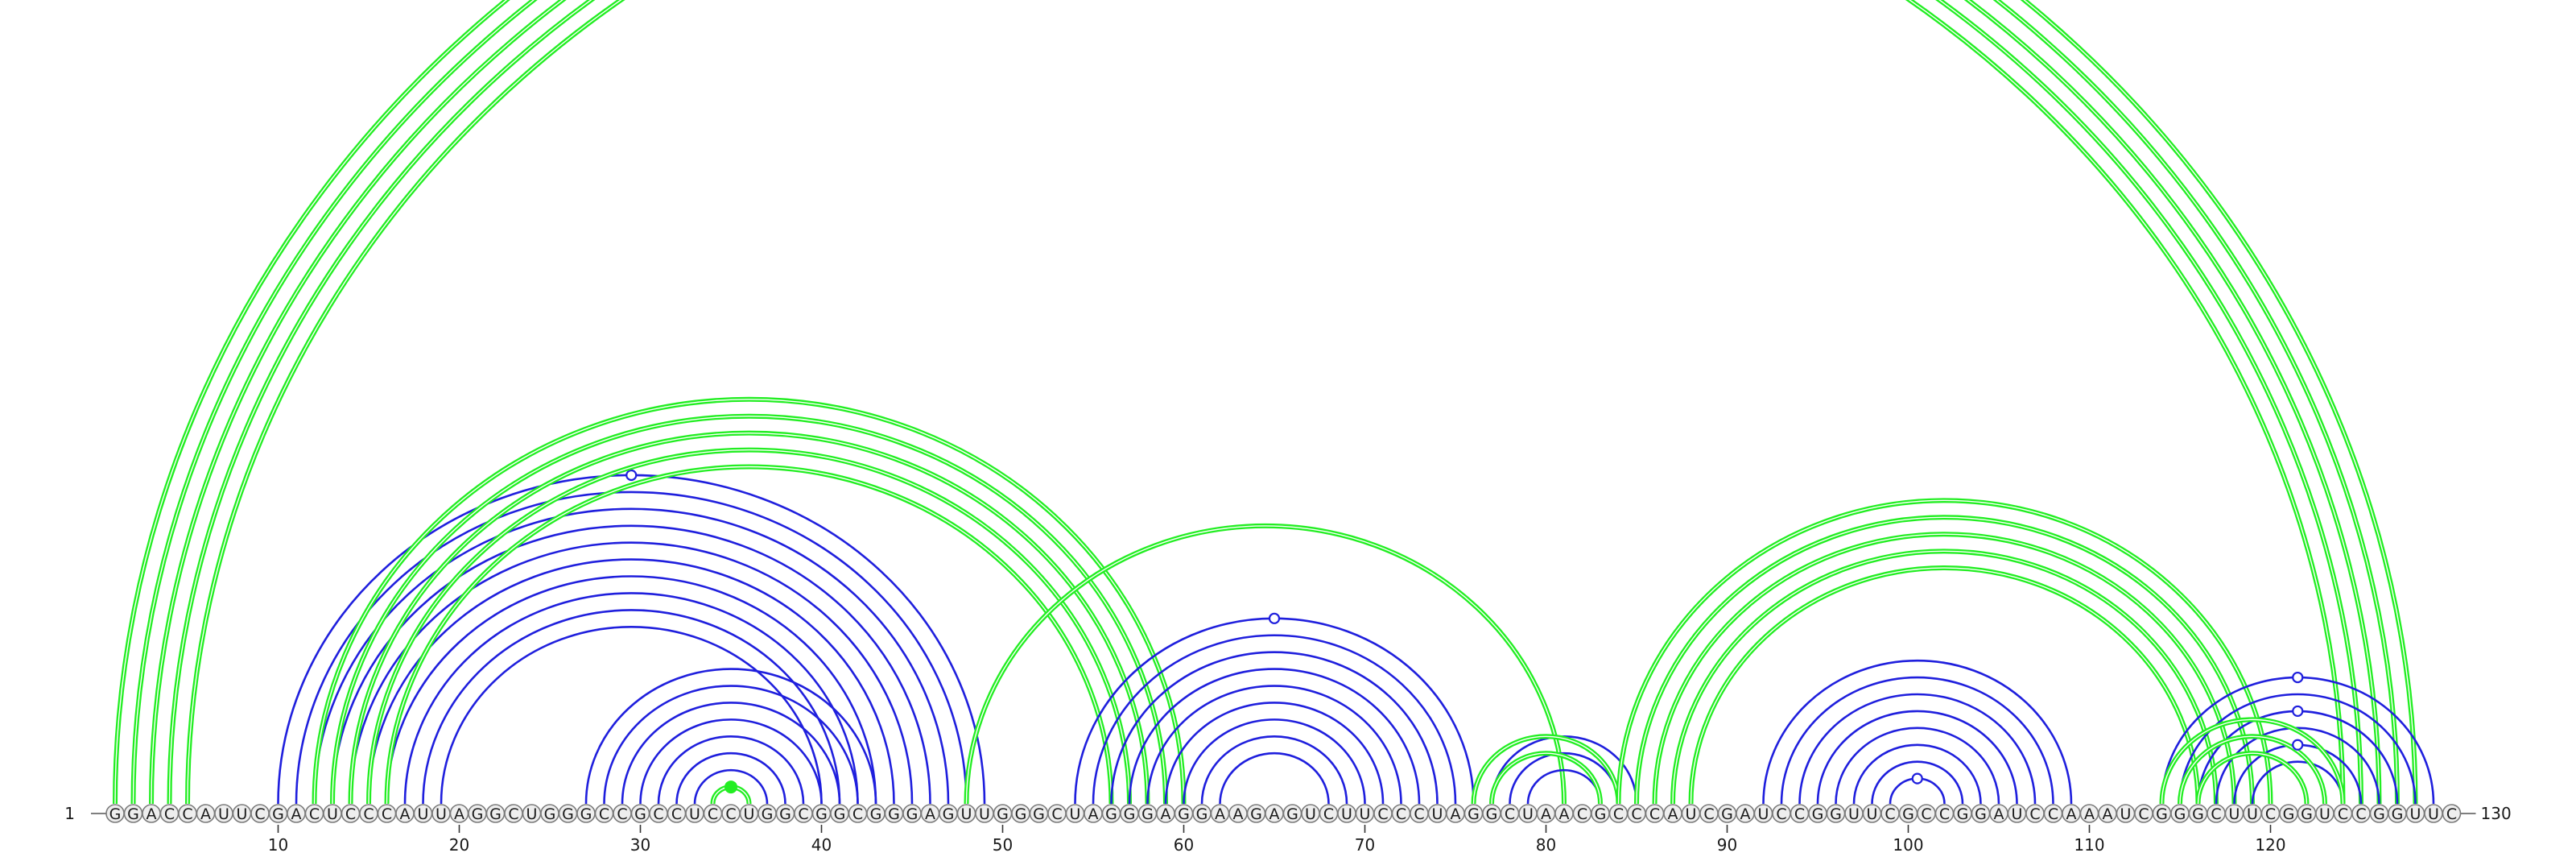 This screenshot has height=857, width=2576. What do you see at coordinates (640, 845) in the screenshot?
I see `axis-tick-label: 30` at bounding box center [640, 845].